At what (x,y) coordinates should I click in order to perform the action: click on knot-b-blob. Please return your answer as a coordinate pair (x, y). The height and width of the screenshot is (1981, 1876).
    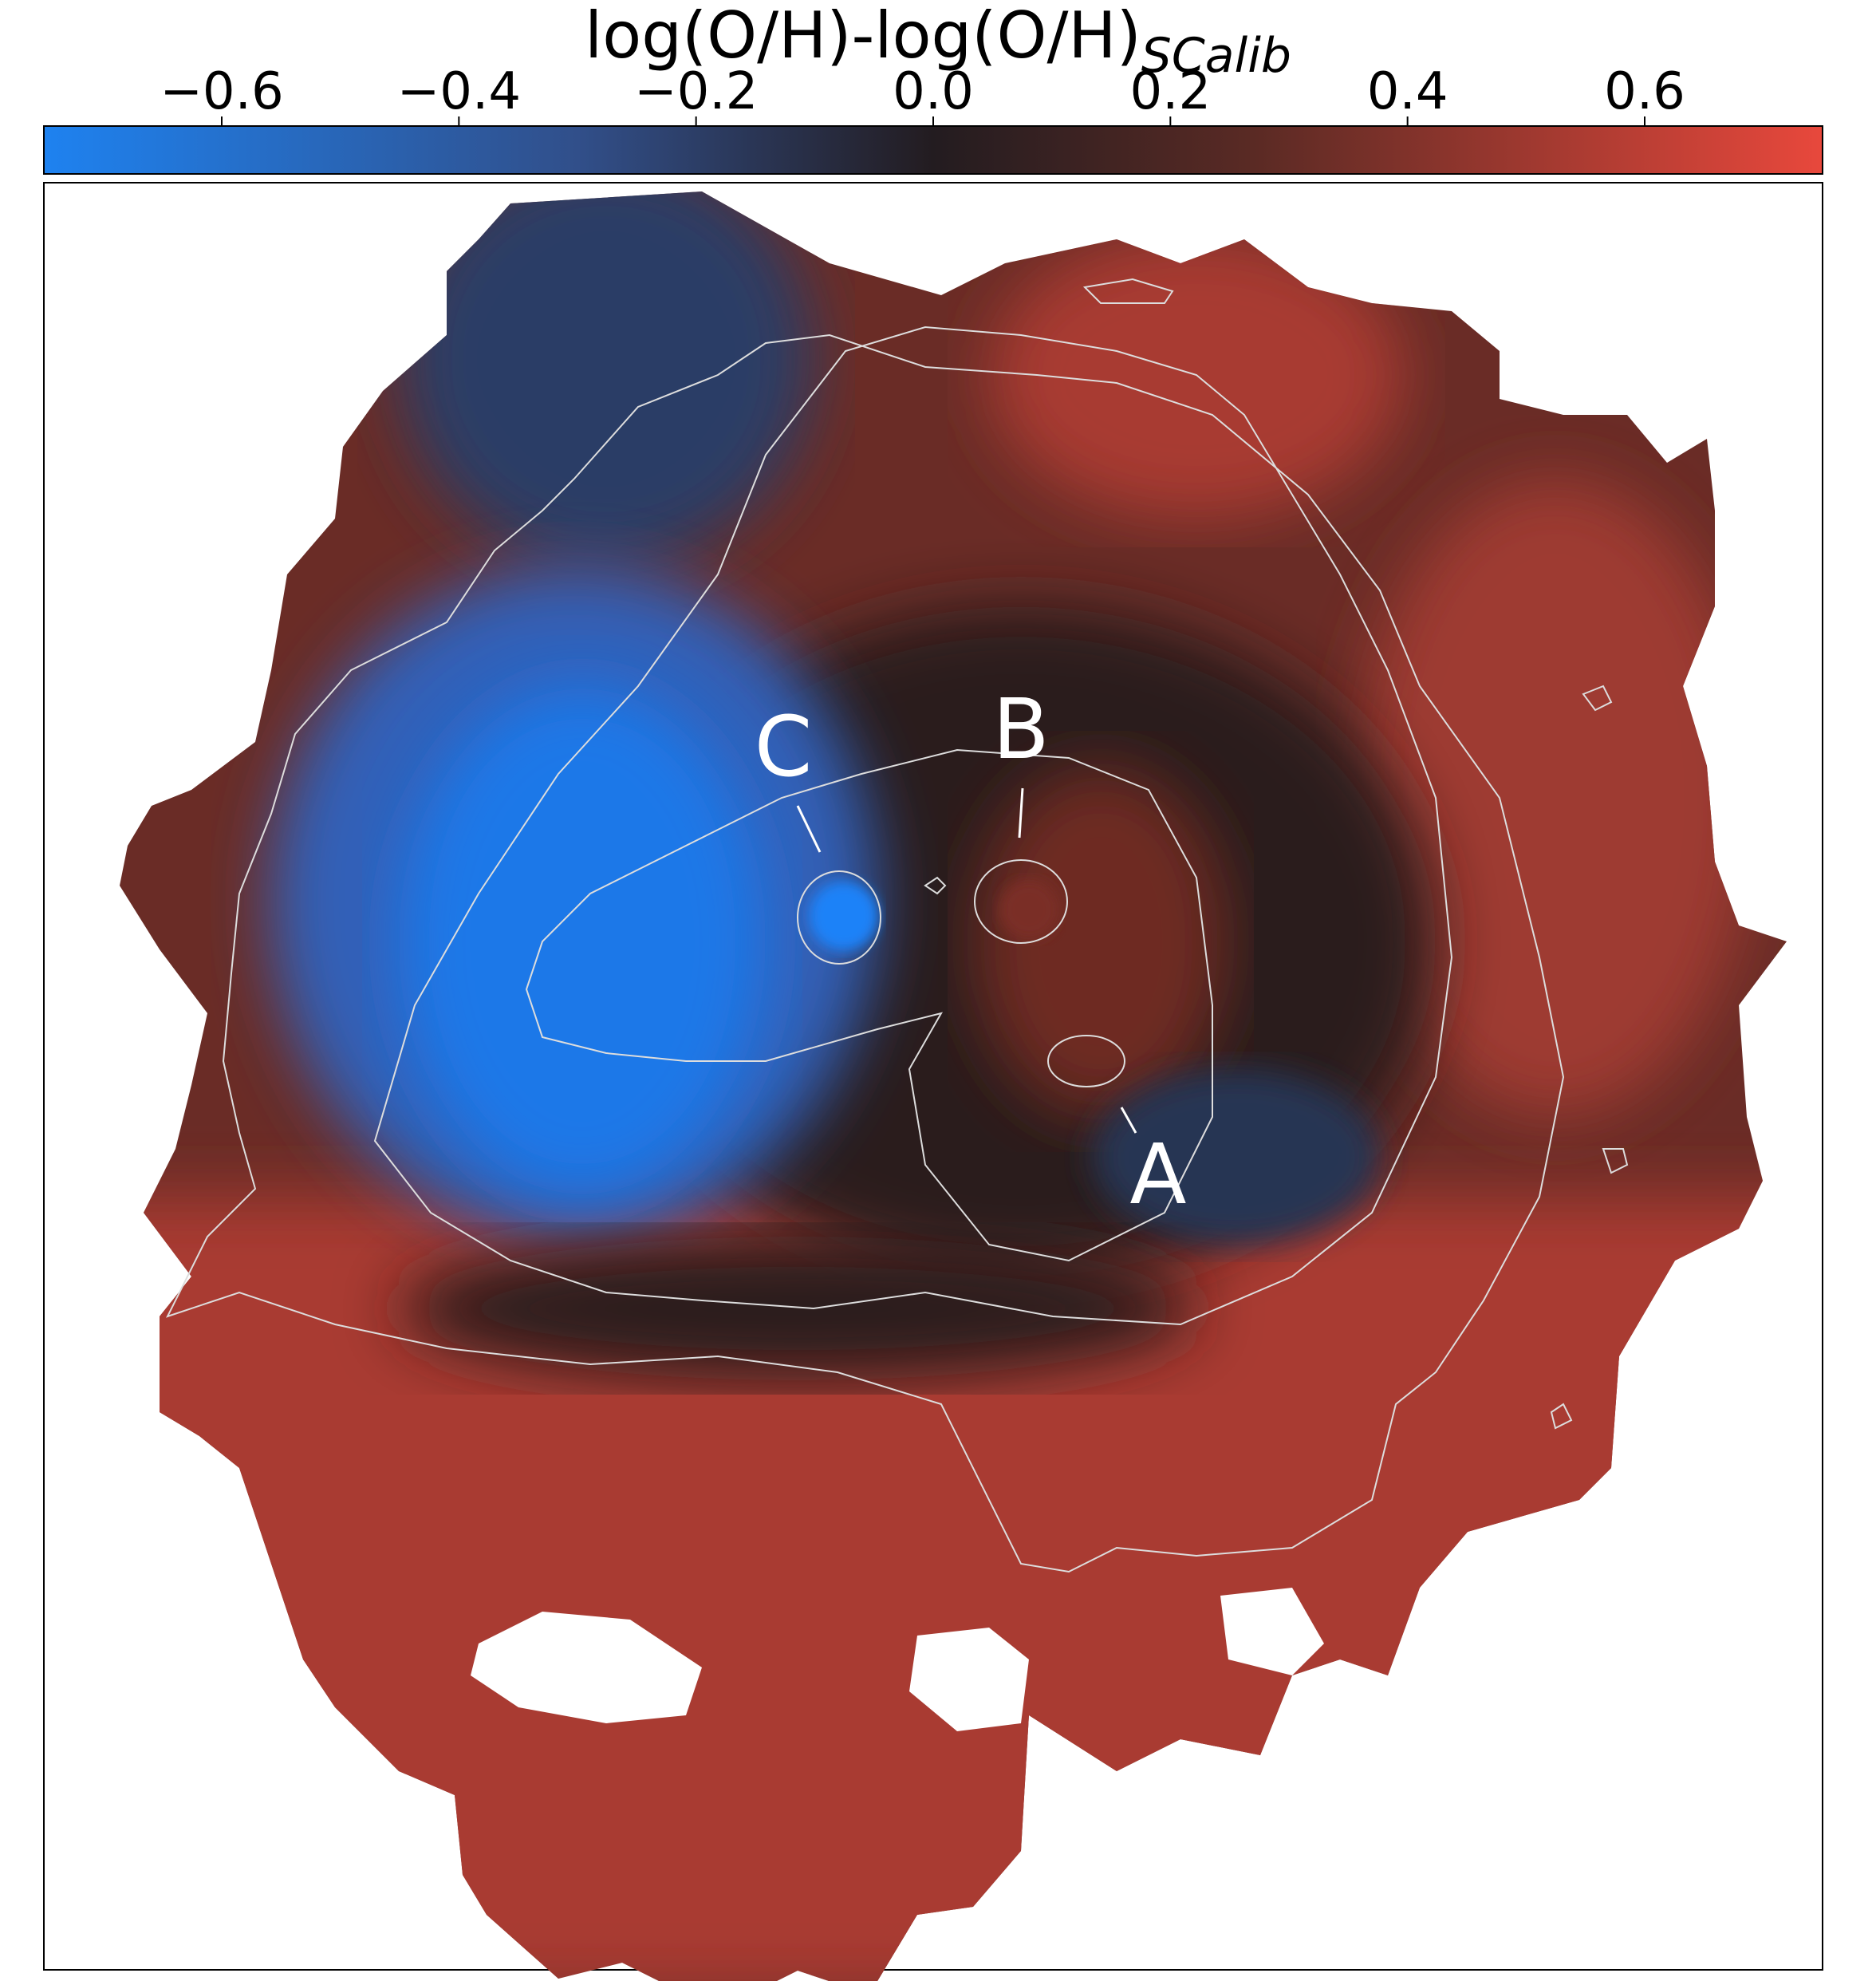
    Looking at the image, I should click on (1029, 909).